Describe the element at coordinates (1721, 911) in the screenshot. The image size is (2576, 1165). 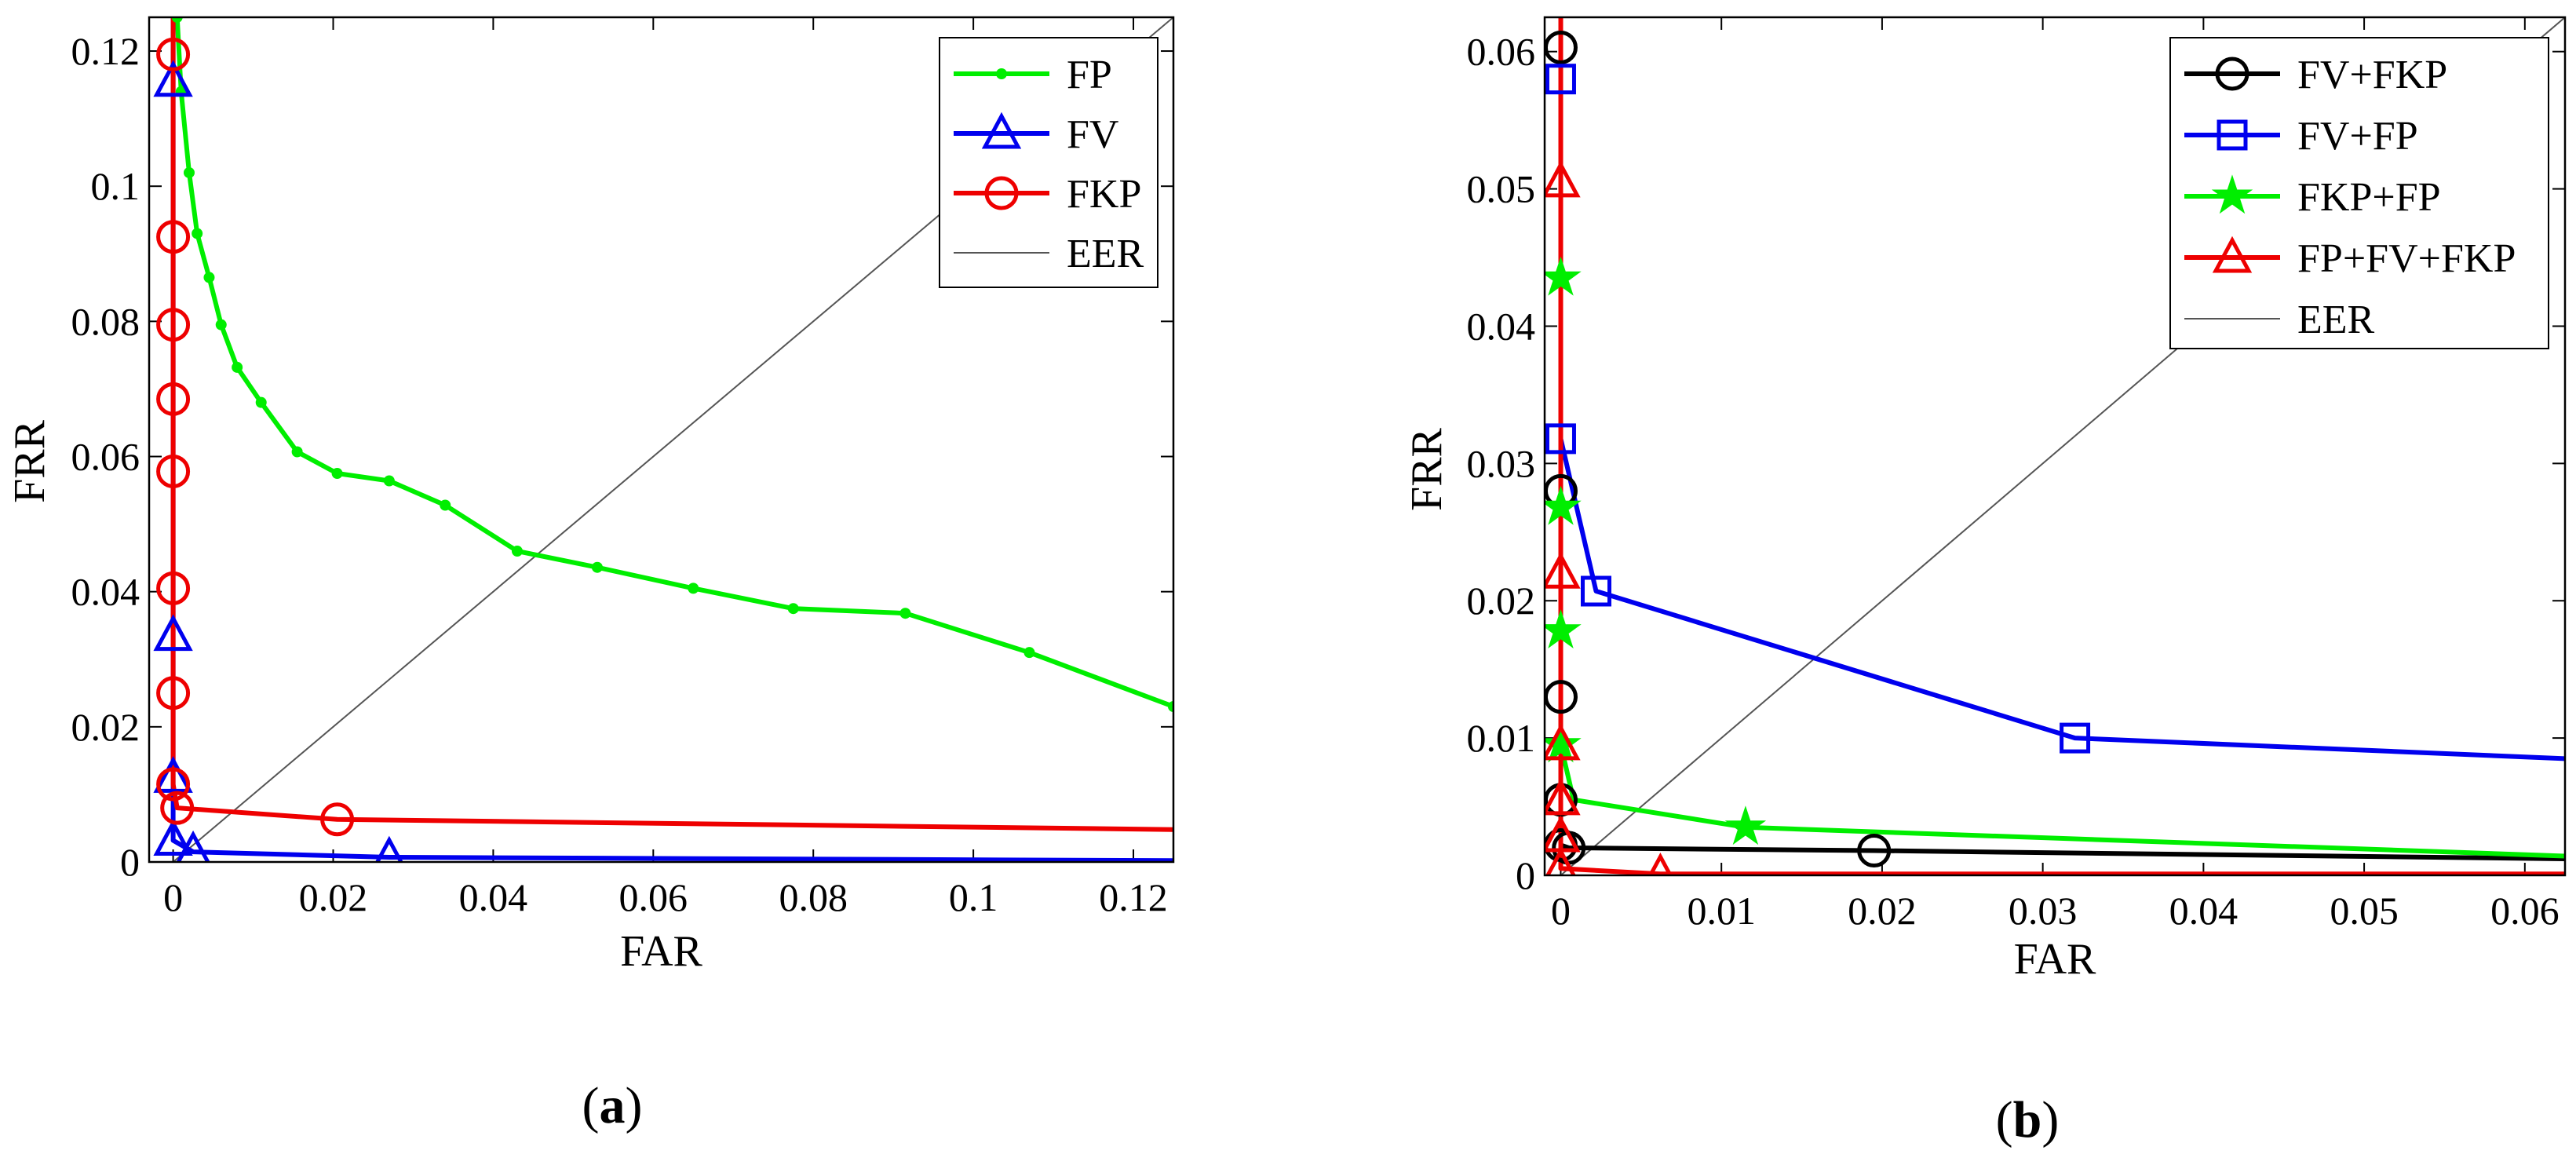
I see `x-tick-label-b-1: 0.01` at that location.